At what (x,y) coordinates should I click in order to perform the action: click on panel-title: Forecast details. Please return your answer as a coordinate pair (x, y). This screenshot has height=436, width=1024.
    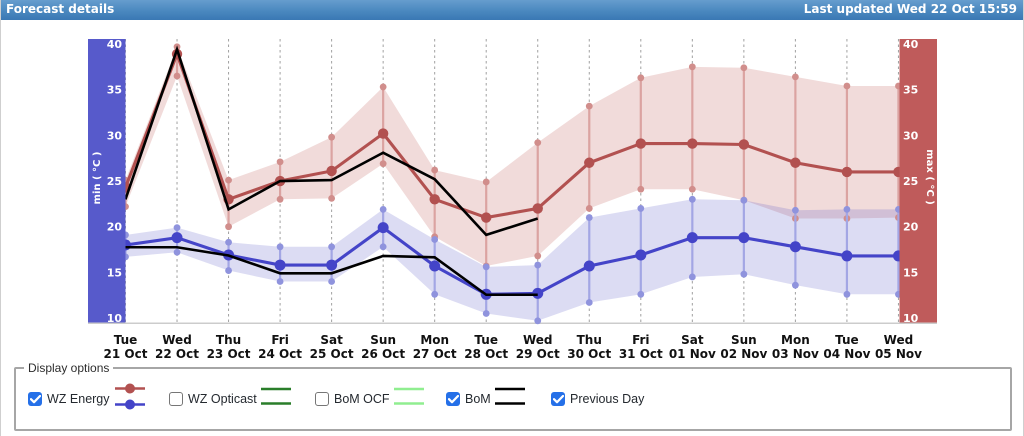
    Looking at the image, I should click on (60, 9).